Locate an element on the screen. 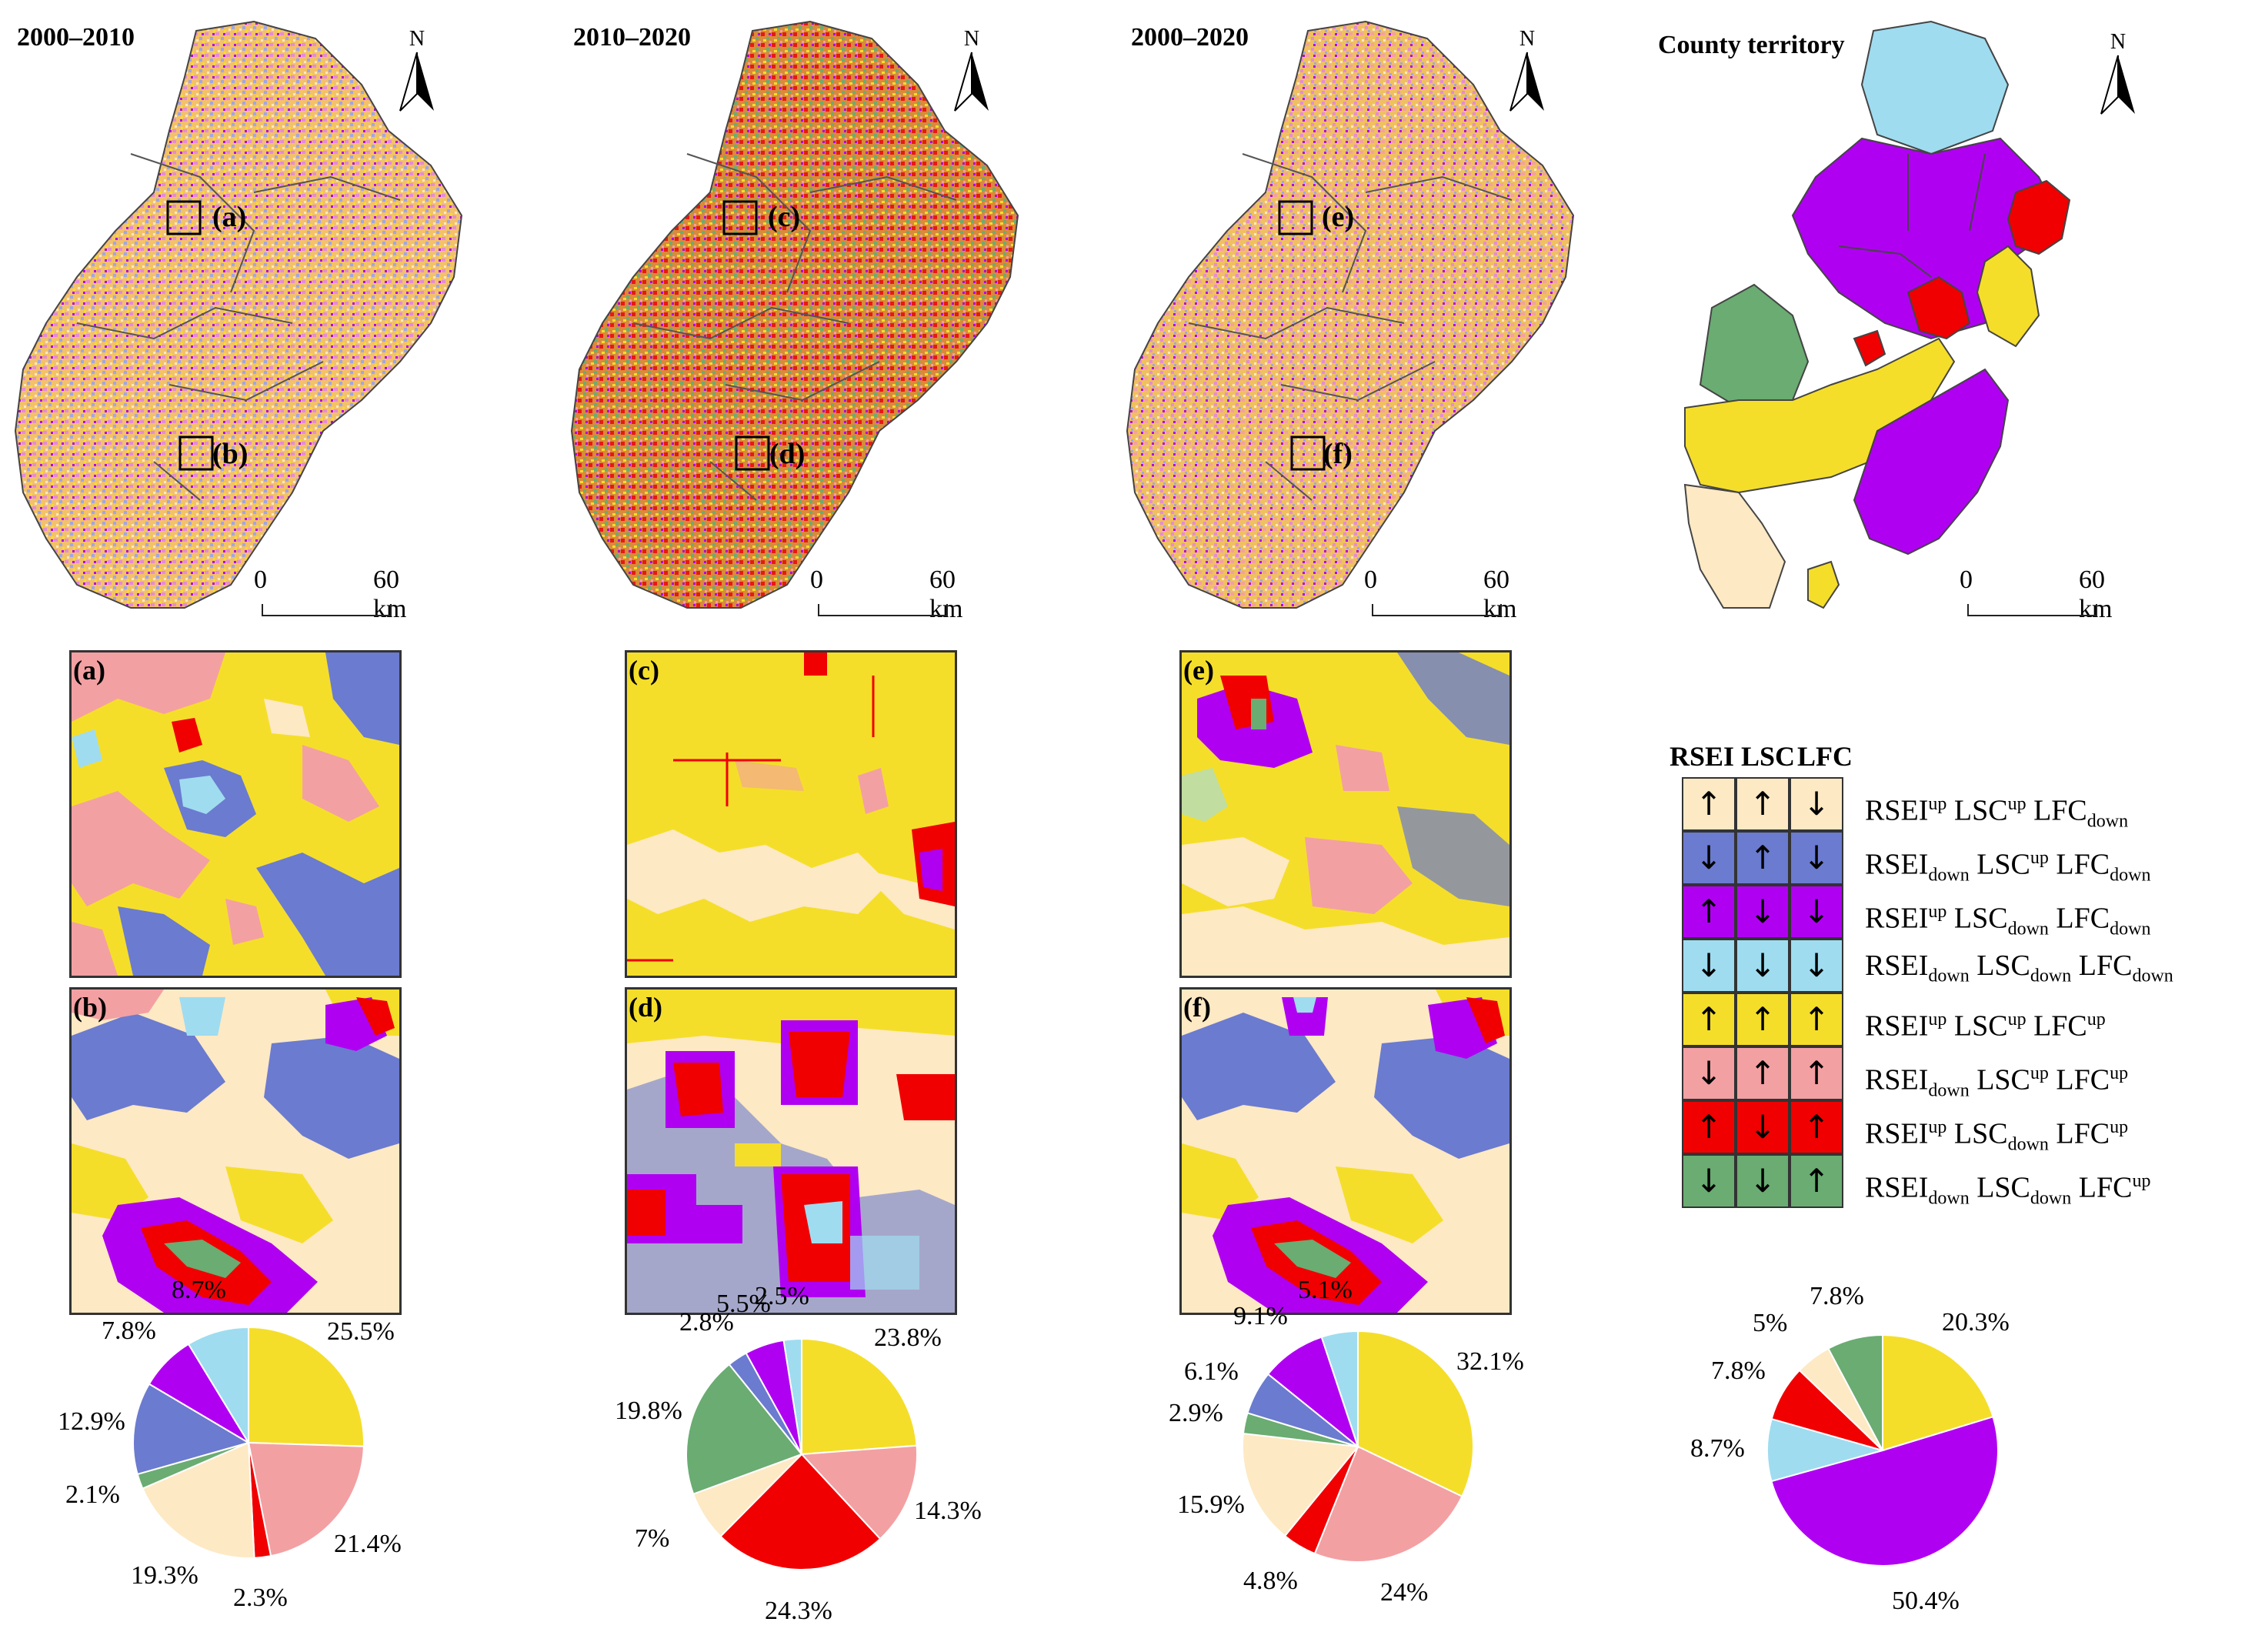 Image resolution: width=2265 pixels, height=1652 pixels. pie-slice-label: 2.9% is located at coordinates (1196, 1413).